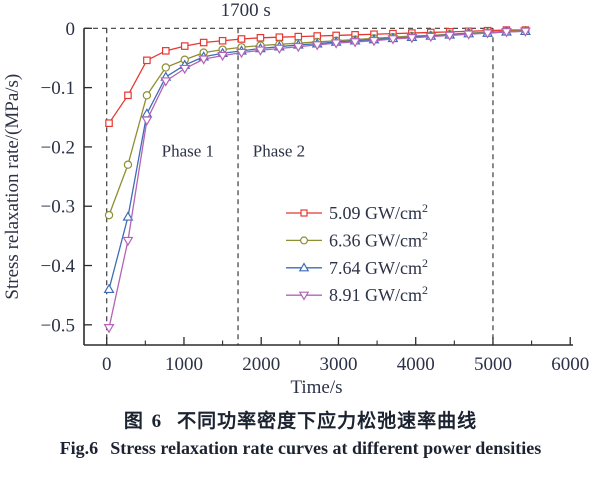 The height and width of the screenshot is (477, 601). Describe the element at coordinates (58, 147) in the screenshot. I see `y-tick-label: −0.2` at that location.